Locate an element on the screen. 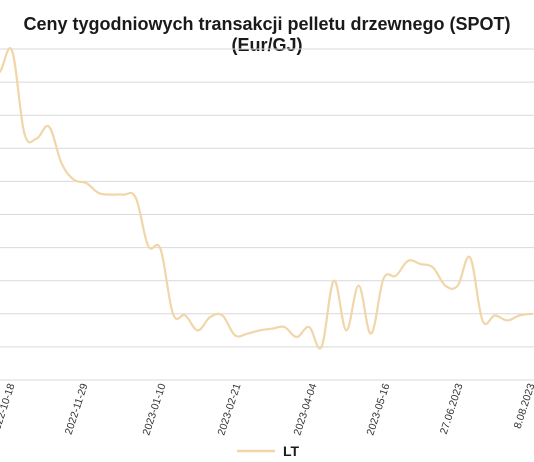 This screenshot has height=462, width=534. legend: LT is located at coordinates (268, 451).